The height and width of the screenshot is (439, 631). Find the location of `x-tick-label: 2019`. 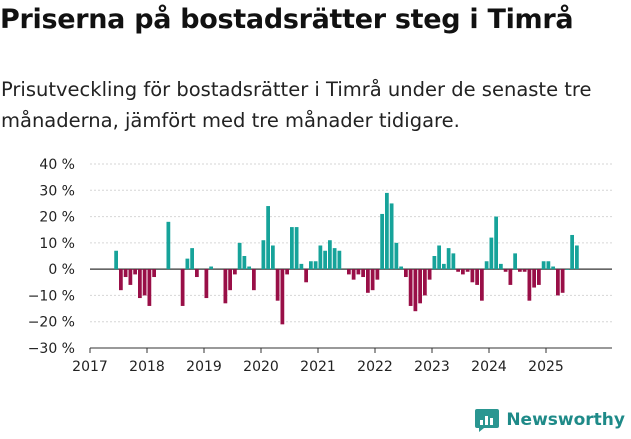

x-tick-label: 2019 is located at coordinates (204, 367).